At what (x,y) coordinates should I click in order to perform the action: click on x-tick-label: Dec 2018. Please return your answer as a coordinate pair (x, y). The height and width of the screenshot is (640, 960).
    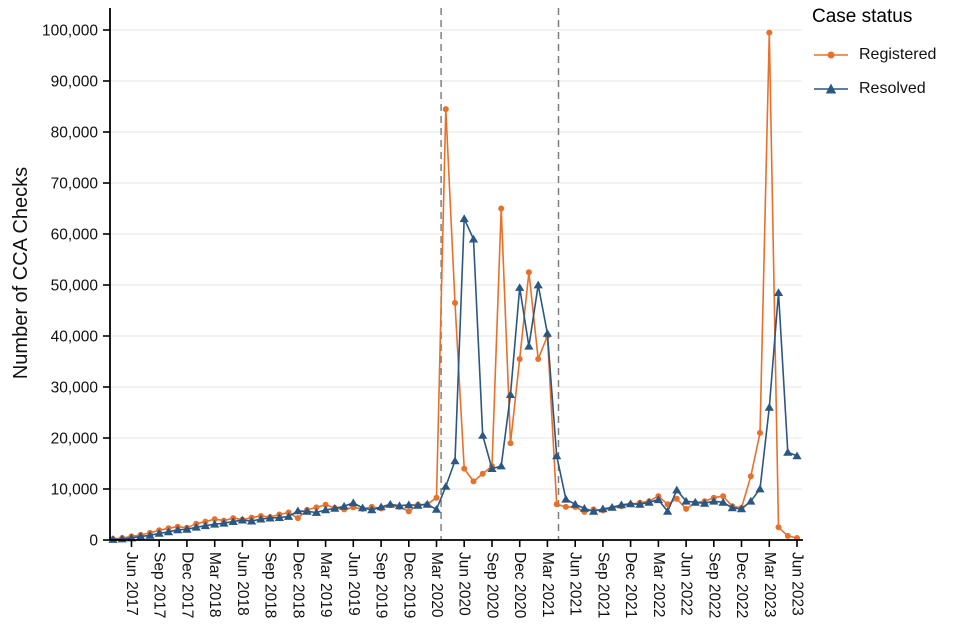
    Looking at the image, I should click on (297, 585).